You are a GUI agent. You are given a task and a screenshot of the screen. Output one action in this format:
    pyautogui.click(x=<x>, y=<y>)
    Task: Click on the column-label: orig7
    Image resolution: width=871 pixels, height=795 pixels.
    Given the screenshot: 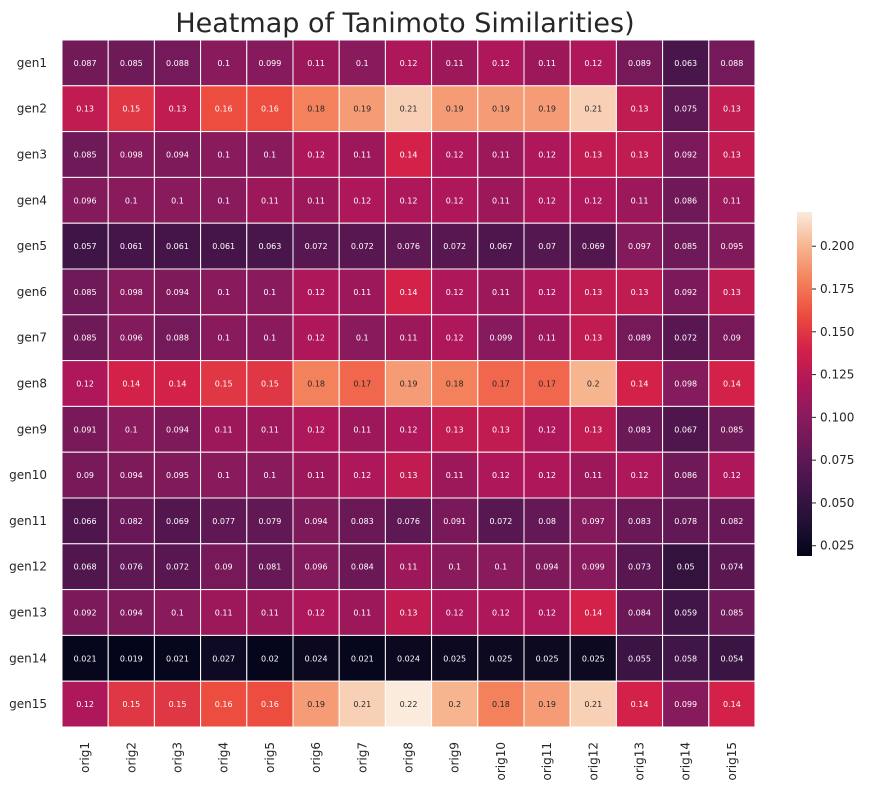 What is the action you would take?
    pyautogui.click(x=362, y=757)
    